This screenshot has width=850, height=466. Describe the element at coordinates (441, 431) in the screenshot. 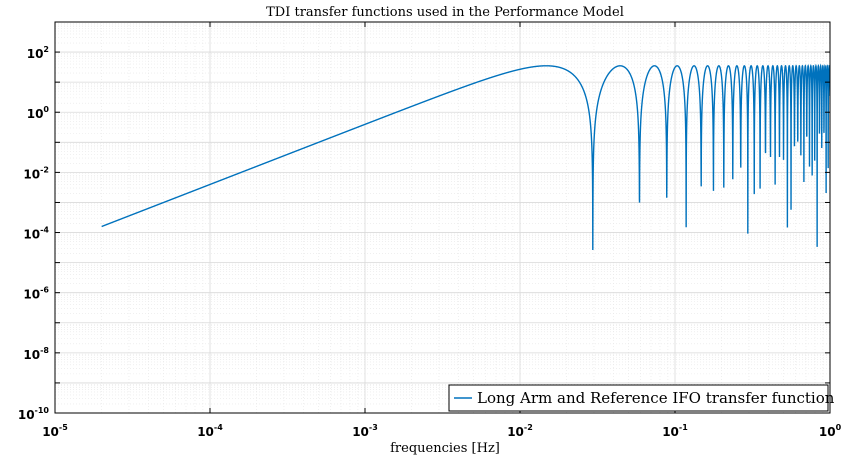

I see `x-tick-labels: 10⁻⁵ 10⁻⁴ 10⁻³ 10⁻² 10⁻¹ 100` at that location.